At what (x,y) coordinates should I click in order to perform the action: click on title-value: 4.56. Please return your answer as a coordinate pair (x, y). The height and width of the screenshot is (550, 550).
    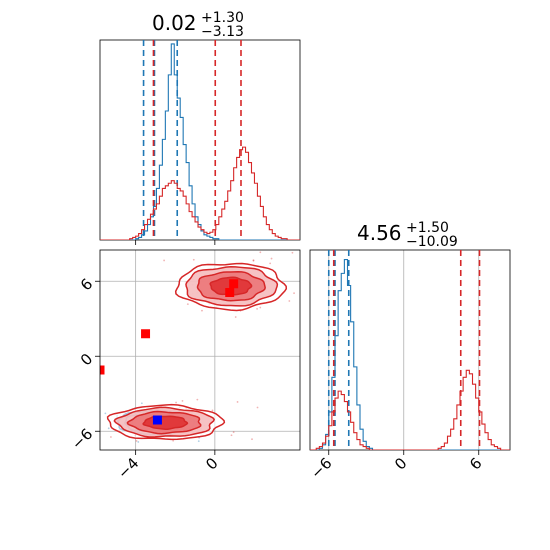
    Looking at the image, I should click on (379, 233).